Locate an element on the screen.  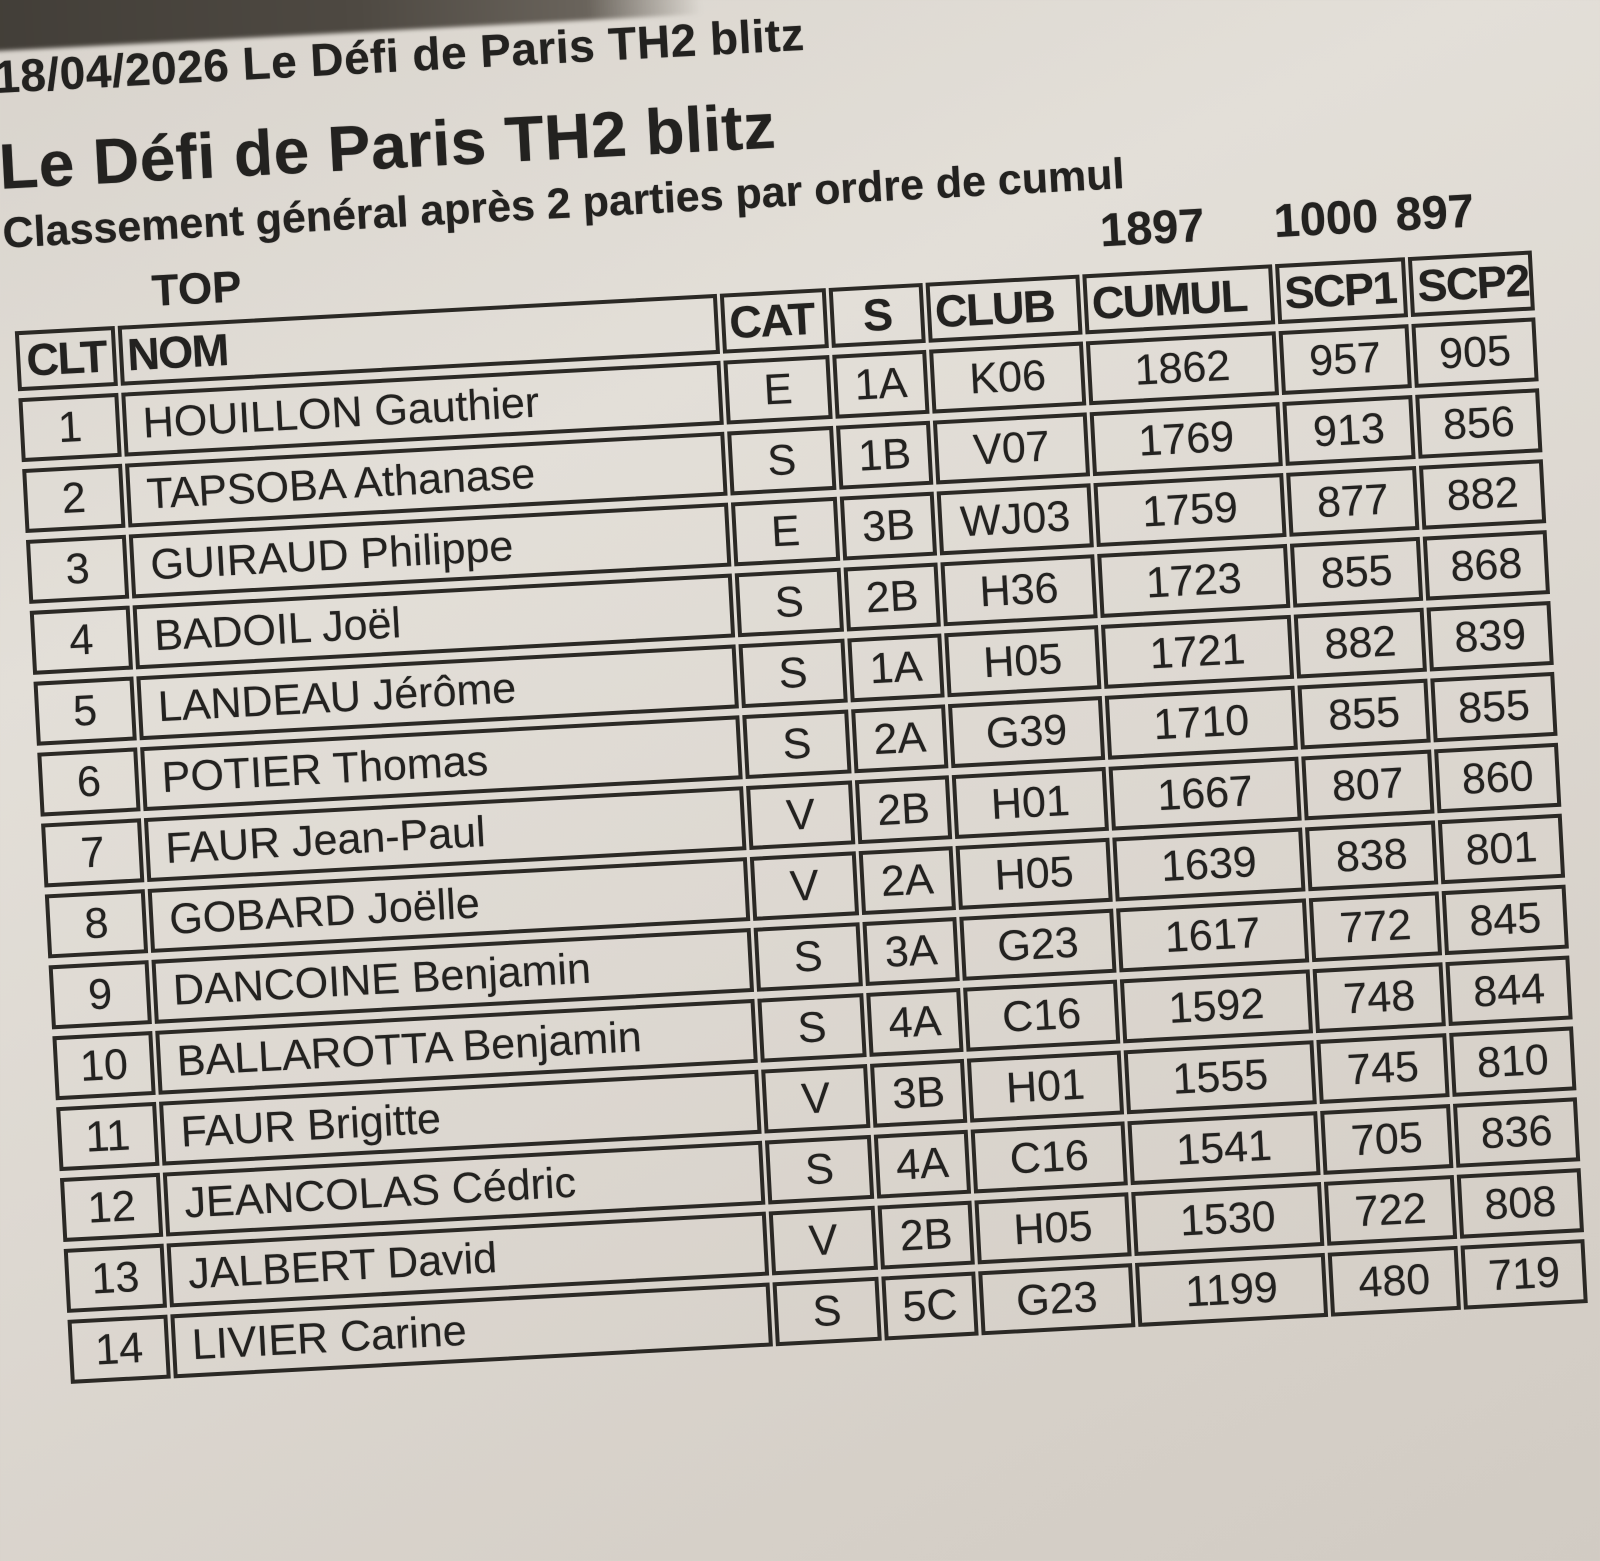
cell-scp2: 855 is located at coordinates (1494, 707).